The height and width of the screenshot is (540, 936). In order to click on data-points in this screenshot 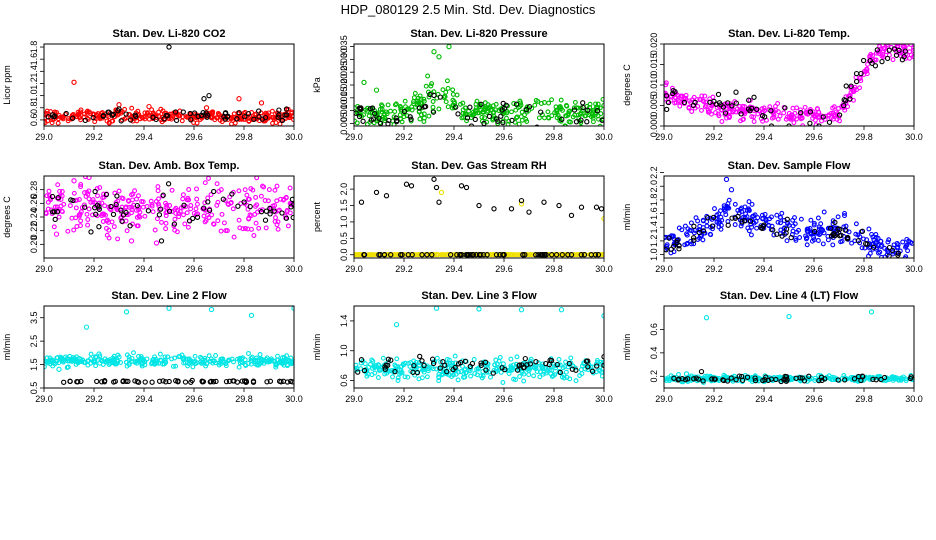, I will do `click(479, 217)`.